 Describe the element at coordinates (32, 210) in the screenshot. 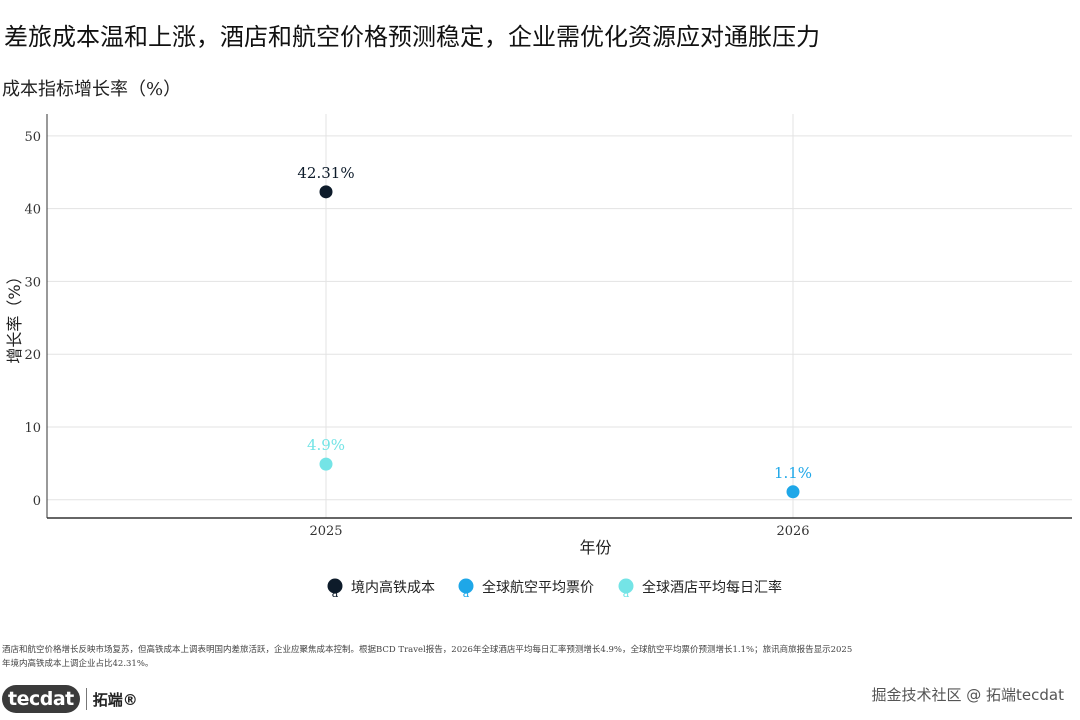

I see `y-tick-label: 40` at that location.